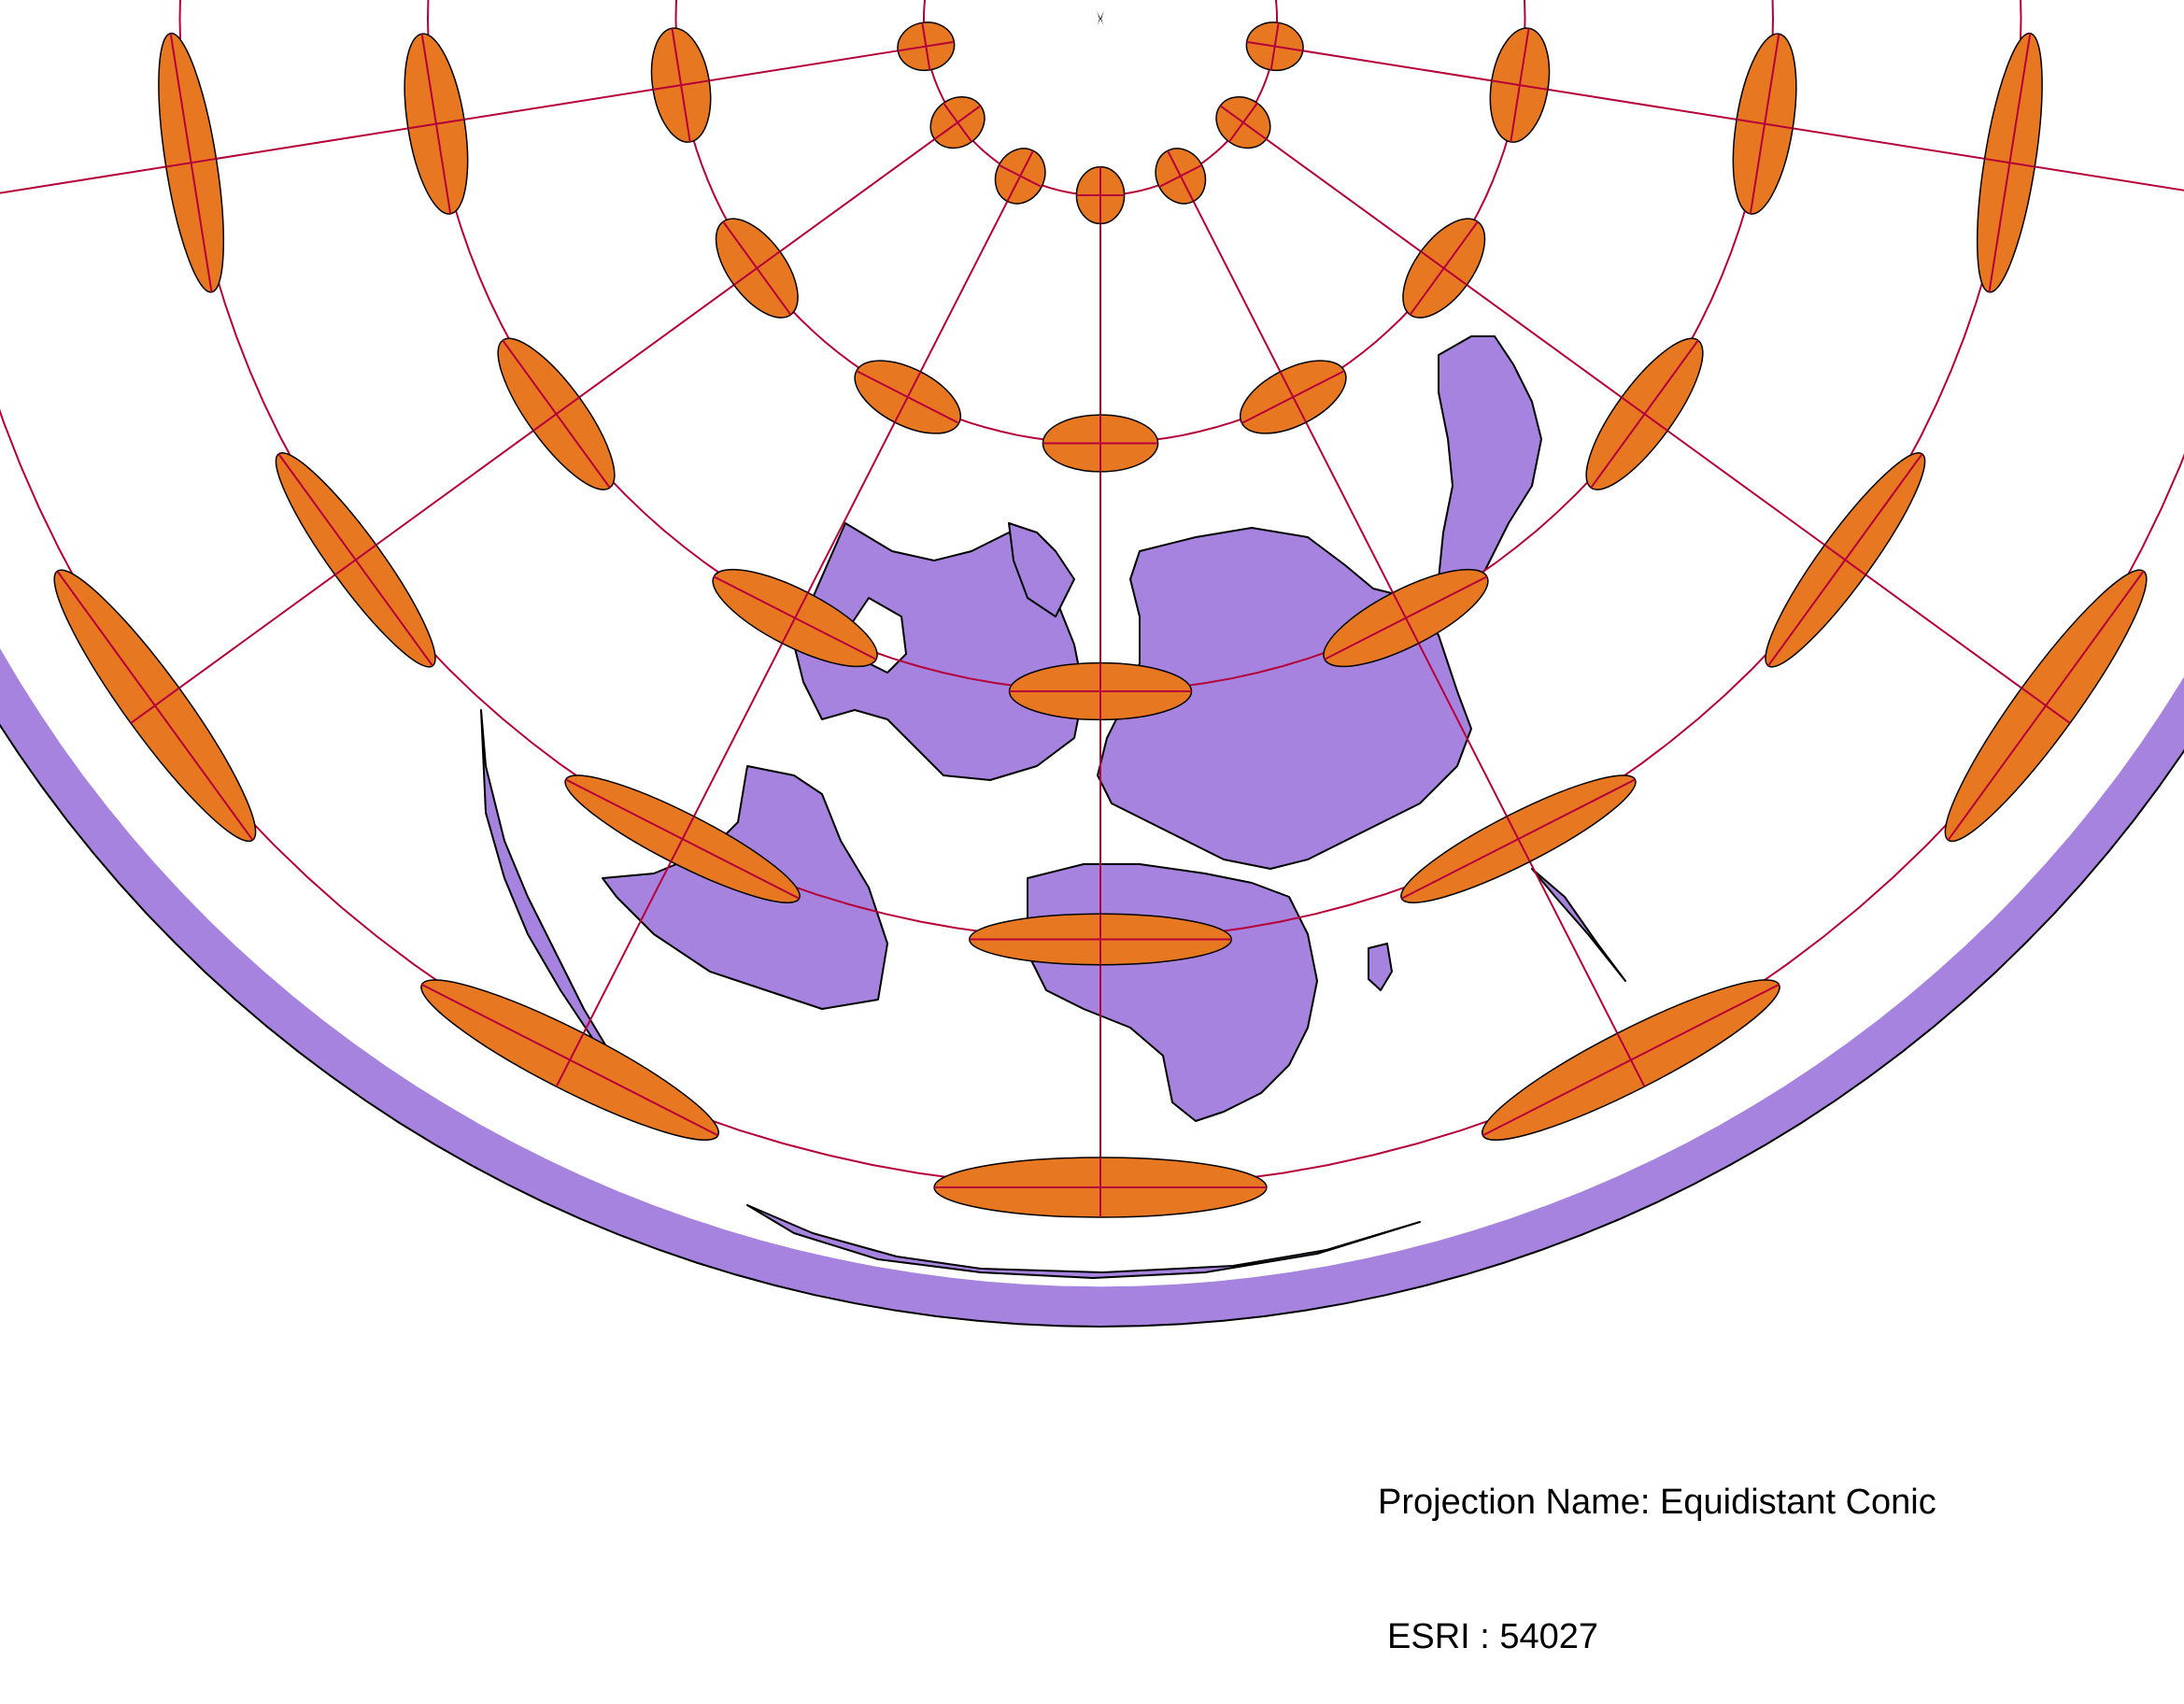 This screenshot has height=1704, width=2184. I want to click on projection-name-label: Projection Name: Equidistant Conic, so click(1657, 1502).